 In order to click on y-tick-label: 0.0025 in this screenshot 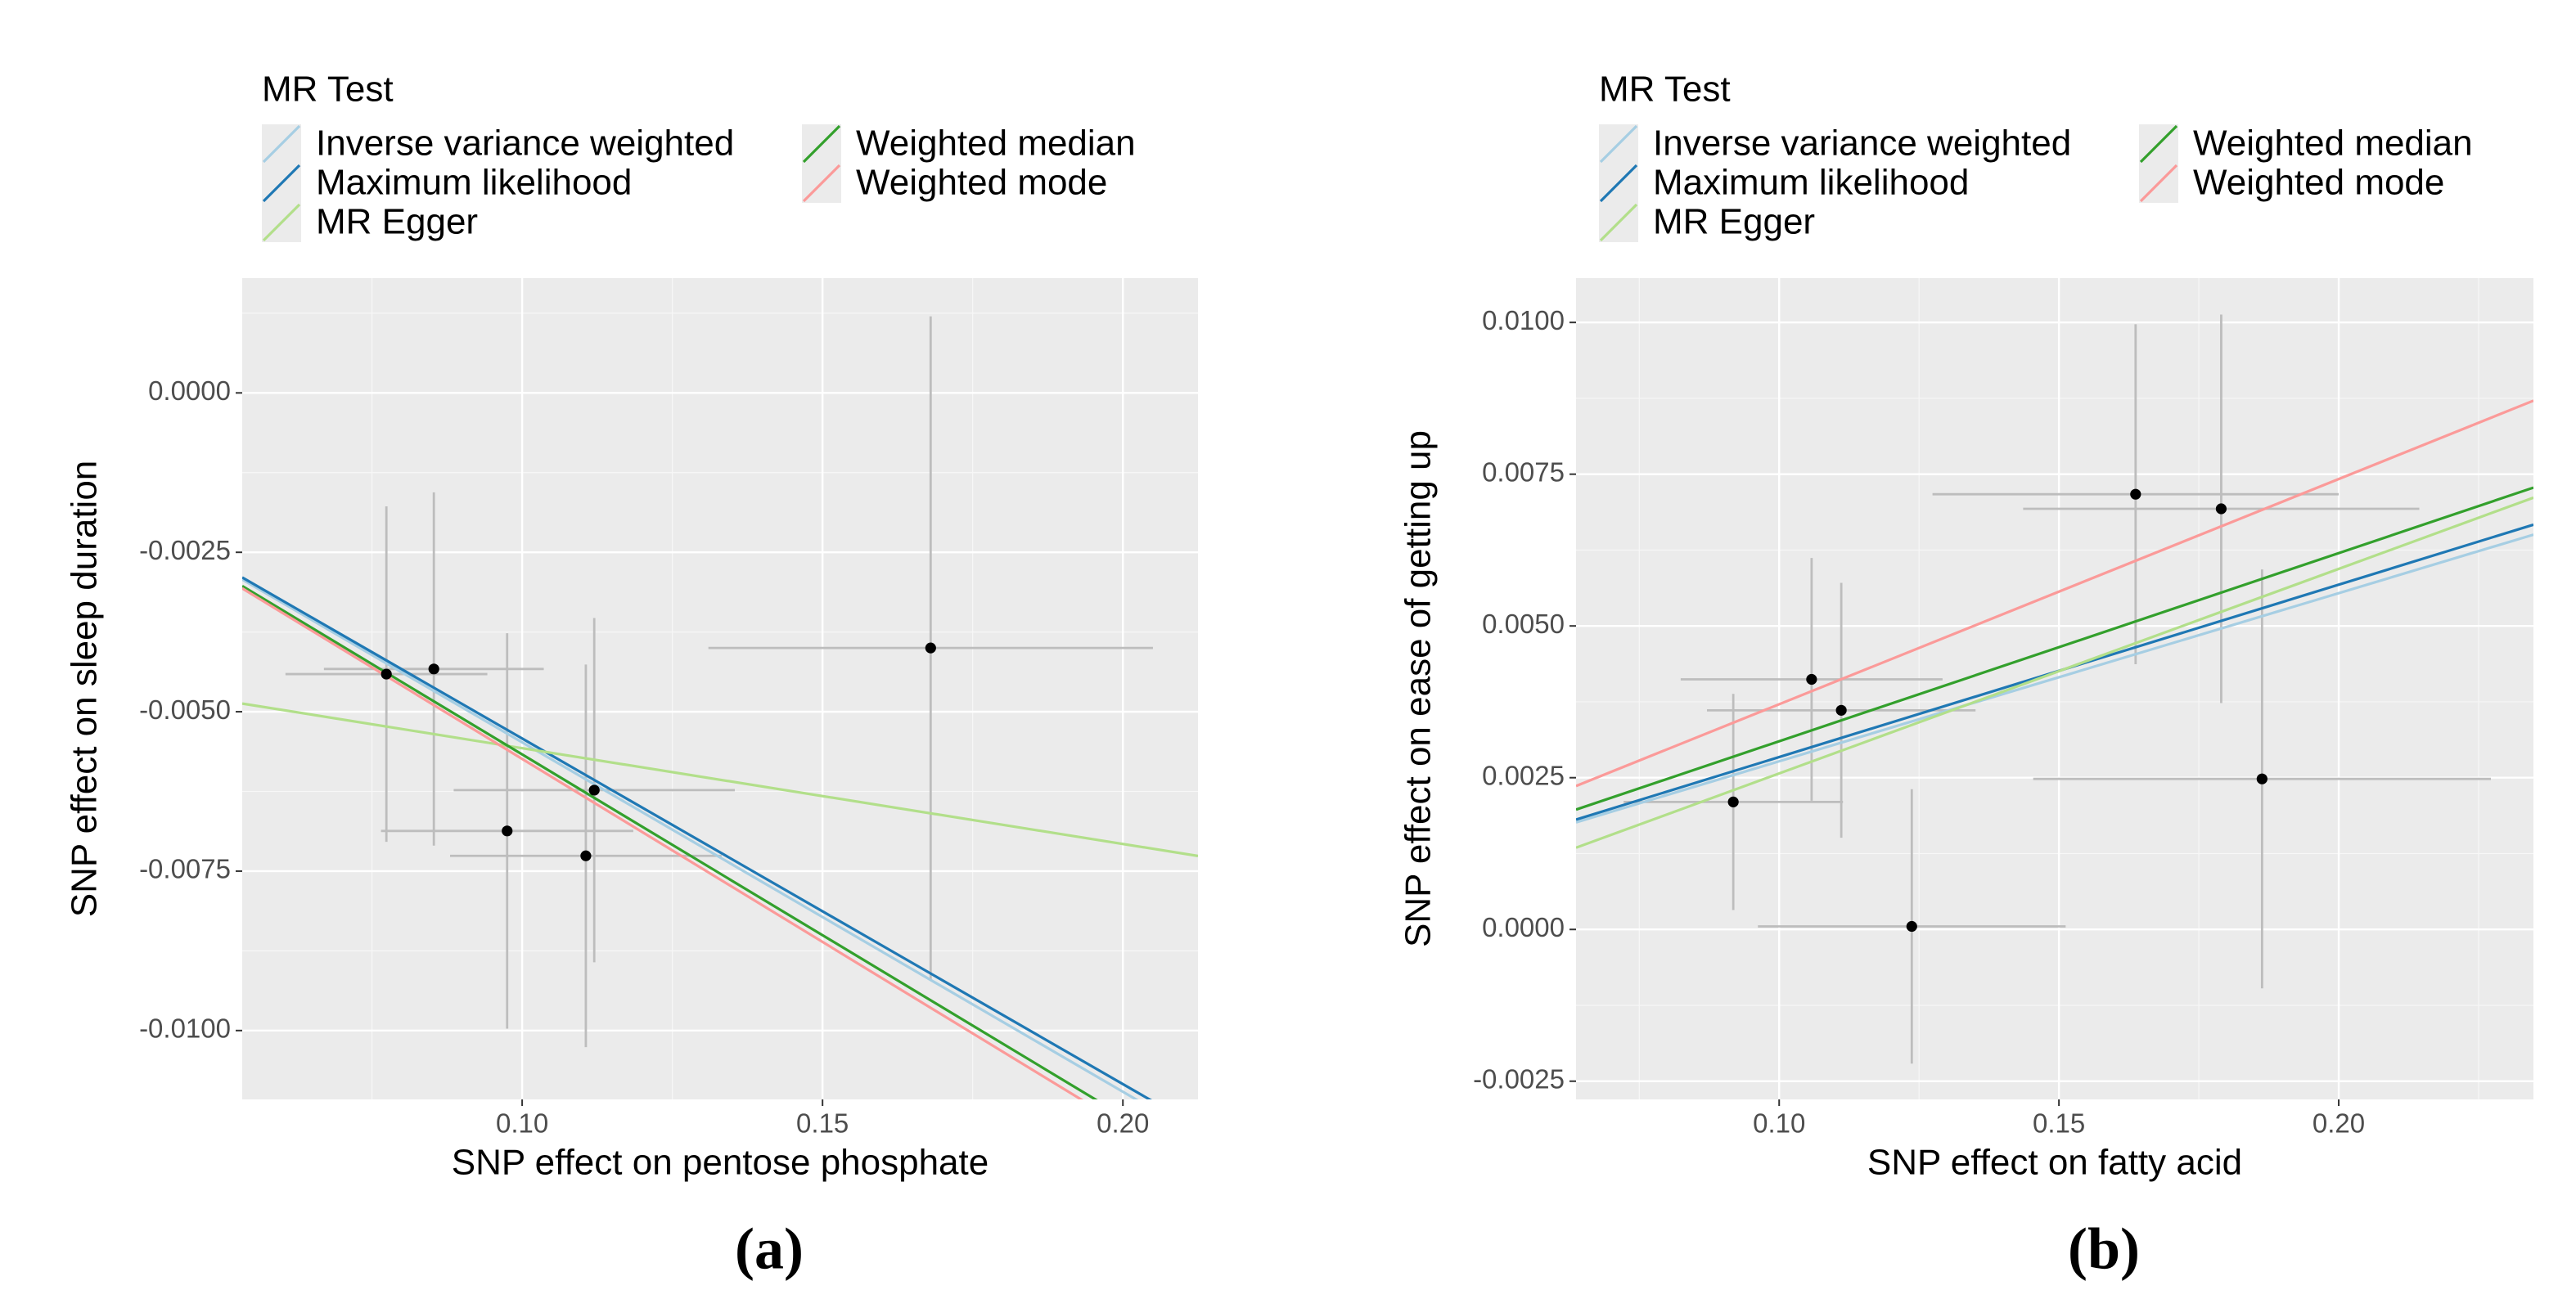, I will do `click(1523, 775)`.